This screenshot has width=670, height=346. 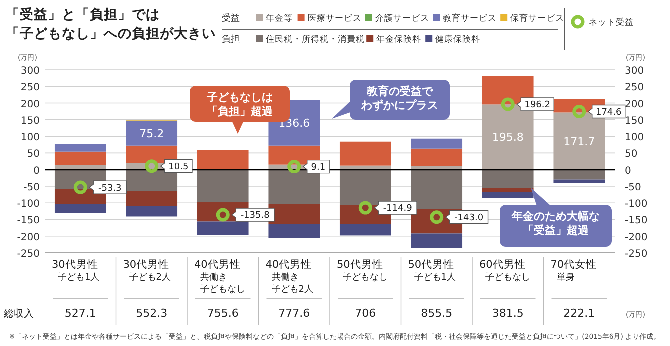 What do you see at coordinates (537, 105) in the screenshot?
I see `data-label: 196.2` at bounding box center [537, 105].